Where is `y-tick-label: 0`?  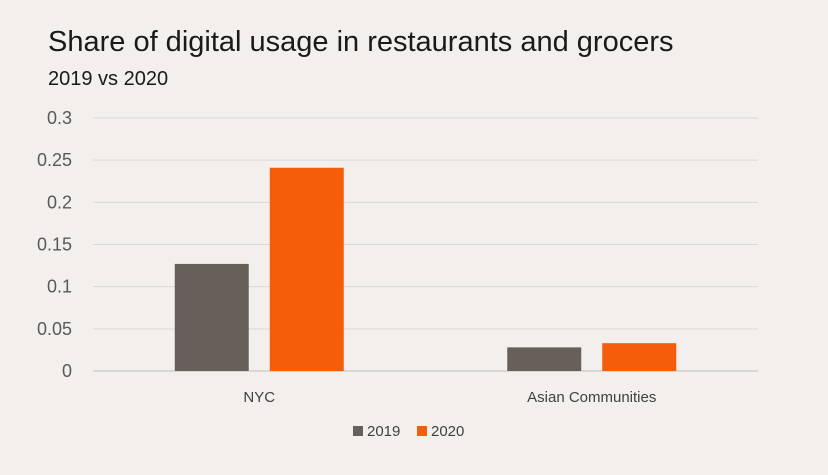
y-tick-label: 0 is located at coordinates (67, 371).